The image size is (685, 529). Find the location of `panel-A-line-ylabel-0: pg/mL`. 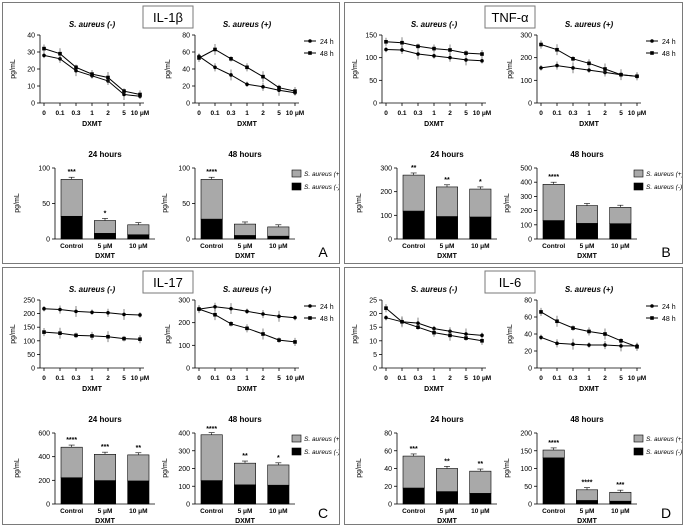

panel-A-line-ylabel-0: pg/mL is located at coordinates (13, 69).